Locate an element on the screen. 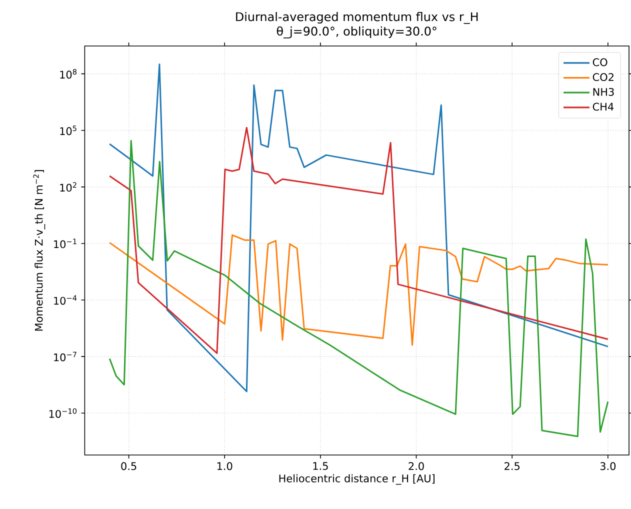 Image resolution: width=631 pixels, height=509 pixels. x-tick-label: 2.0 is located at coordinates (416, 466).